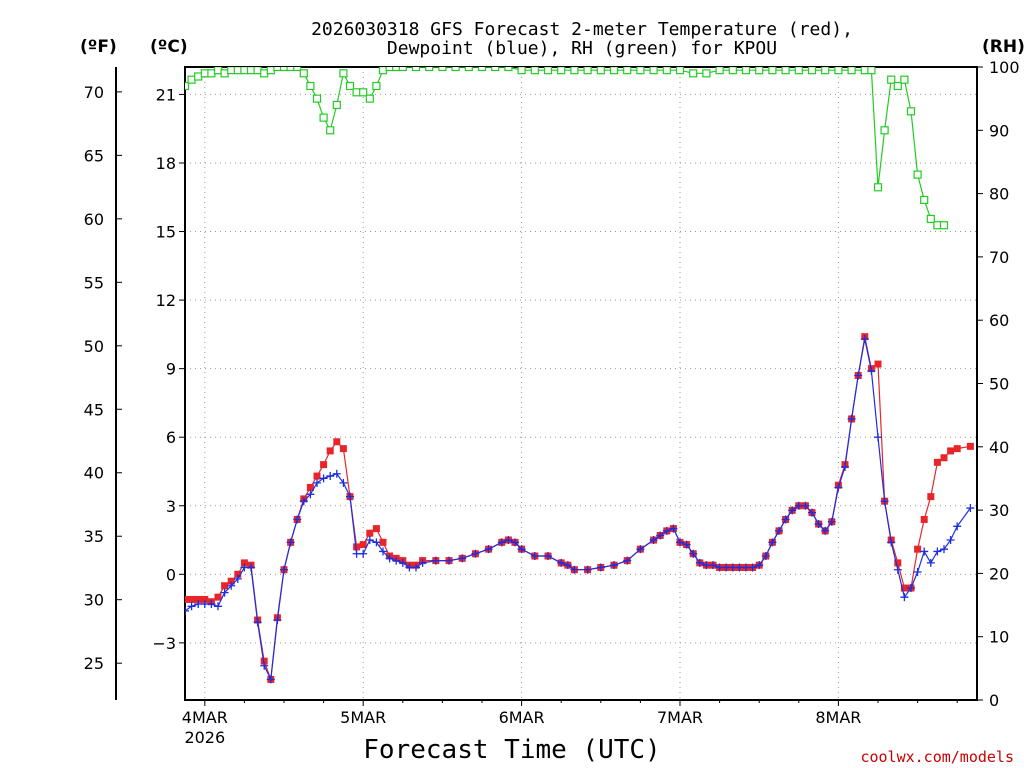  I want to click on celsius-tick-label: 15, so click(166, 232).